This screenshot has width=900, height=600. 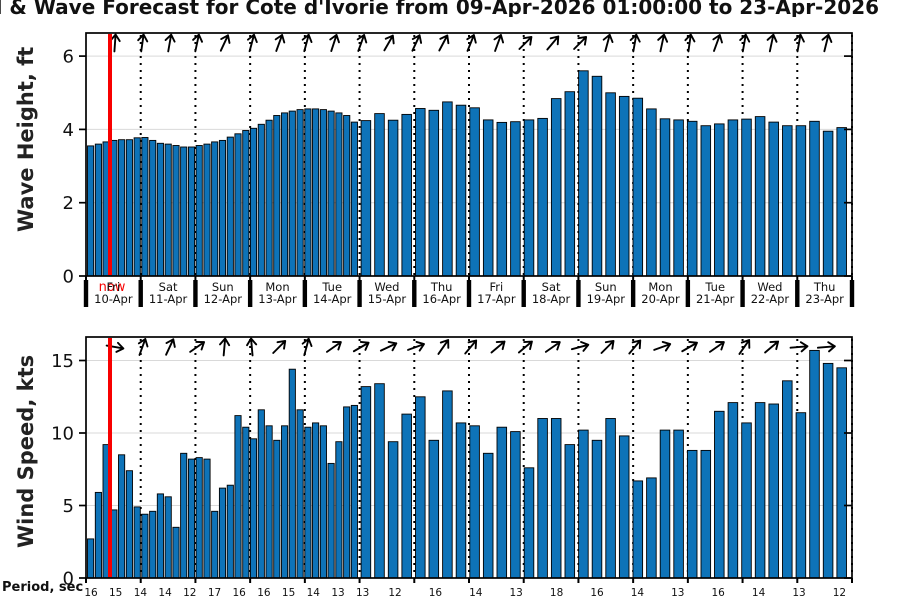 What do you see at coordinates (114, 287) in the screenshot?
I see `day-of-week-label: Fri` at bounding box center [114, 287].